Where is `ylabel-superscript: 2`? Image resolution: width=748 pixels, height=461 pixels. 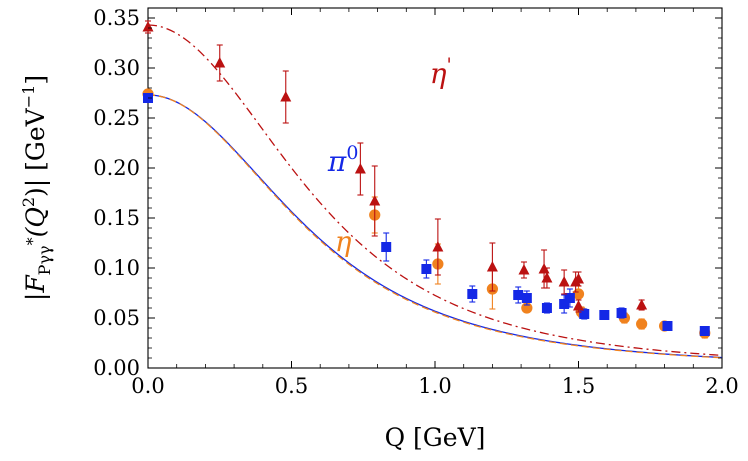 ylabel-superscript: 2 is located at coordinates (28, 202).